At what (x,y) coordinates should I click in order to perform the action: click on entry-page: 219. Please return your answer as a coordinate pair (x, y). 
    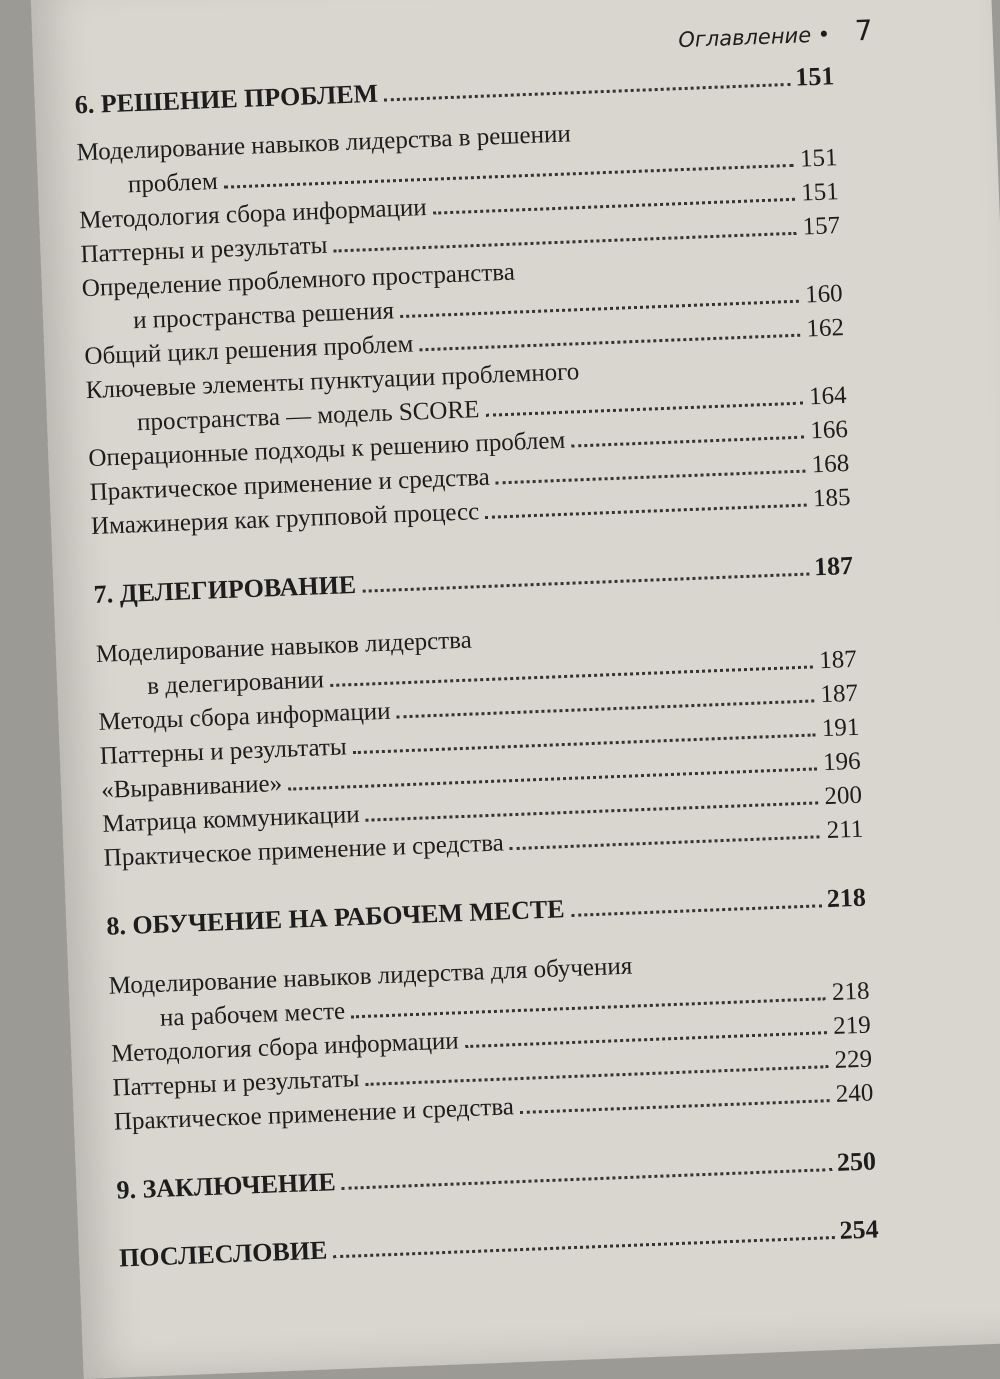
    Looking at the image, I should click on (852, 1025).